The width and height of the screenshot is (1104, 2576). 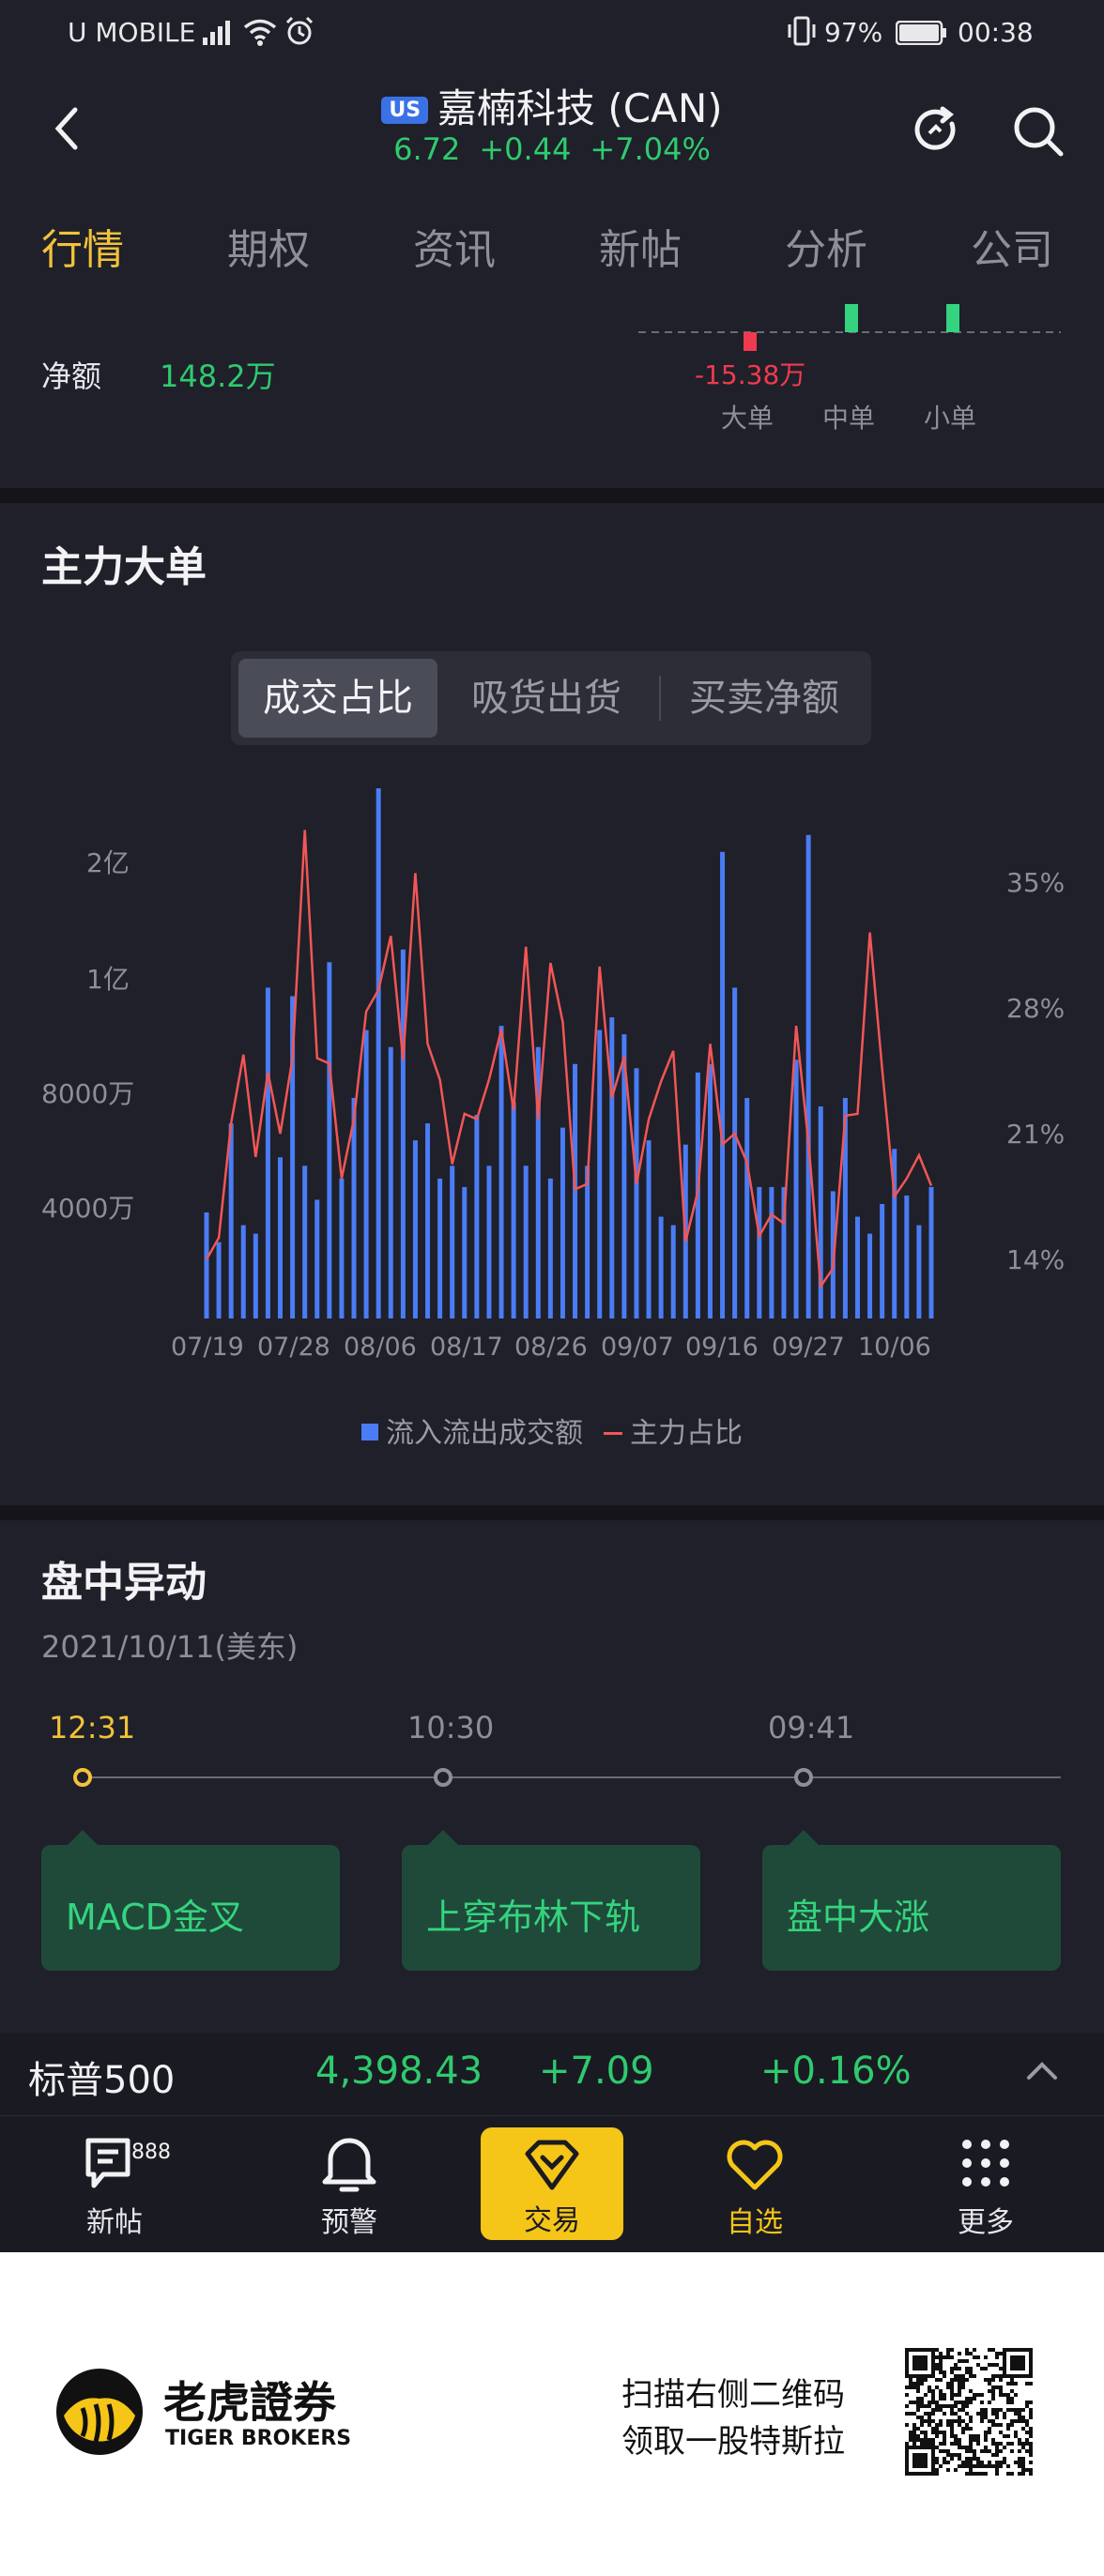 I want to click on carrier-label: U MOBILE, so click(x=132, y=32).